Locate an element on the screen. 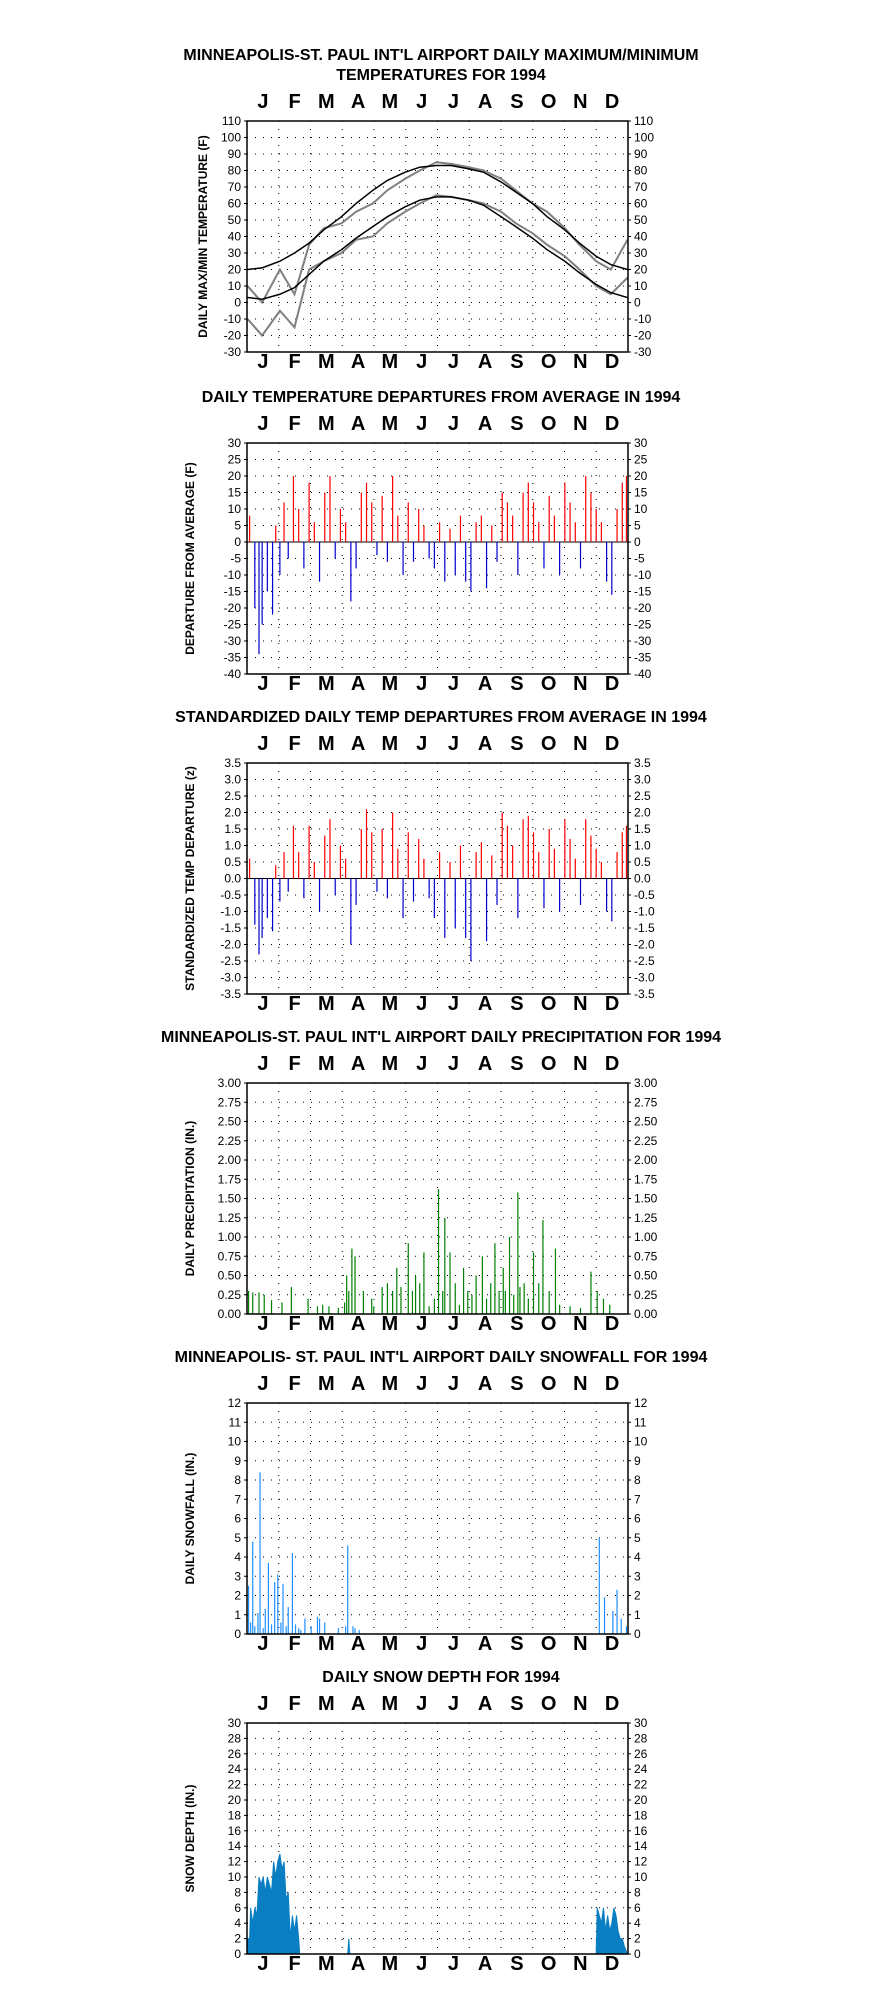 This screenshot has height=1989, width=883. y-tick-label-right: 26 is located at coordinates (641, 1754).